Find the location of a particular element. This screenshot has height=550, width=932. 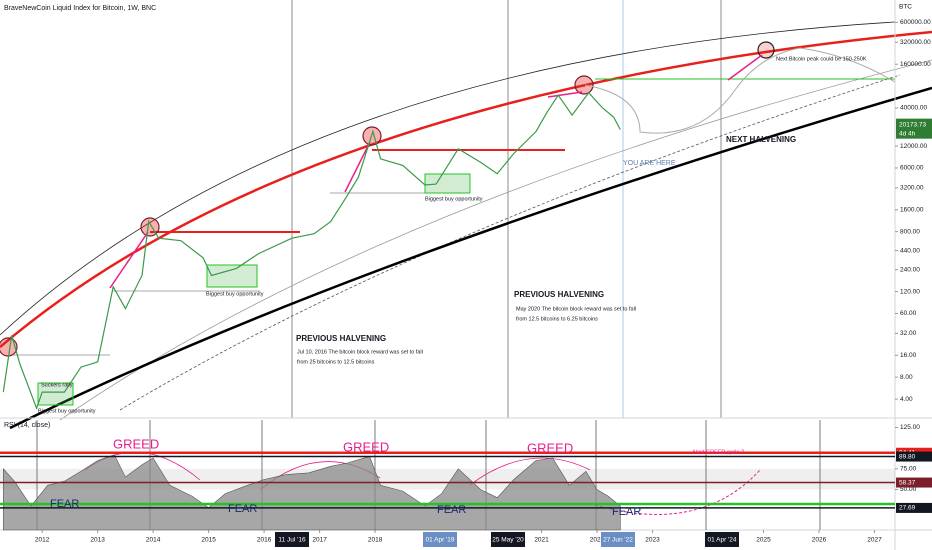

y-tick-label: 440.00 is located at coordinates (910, 250).